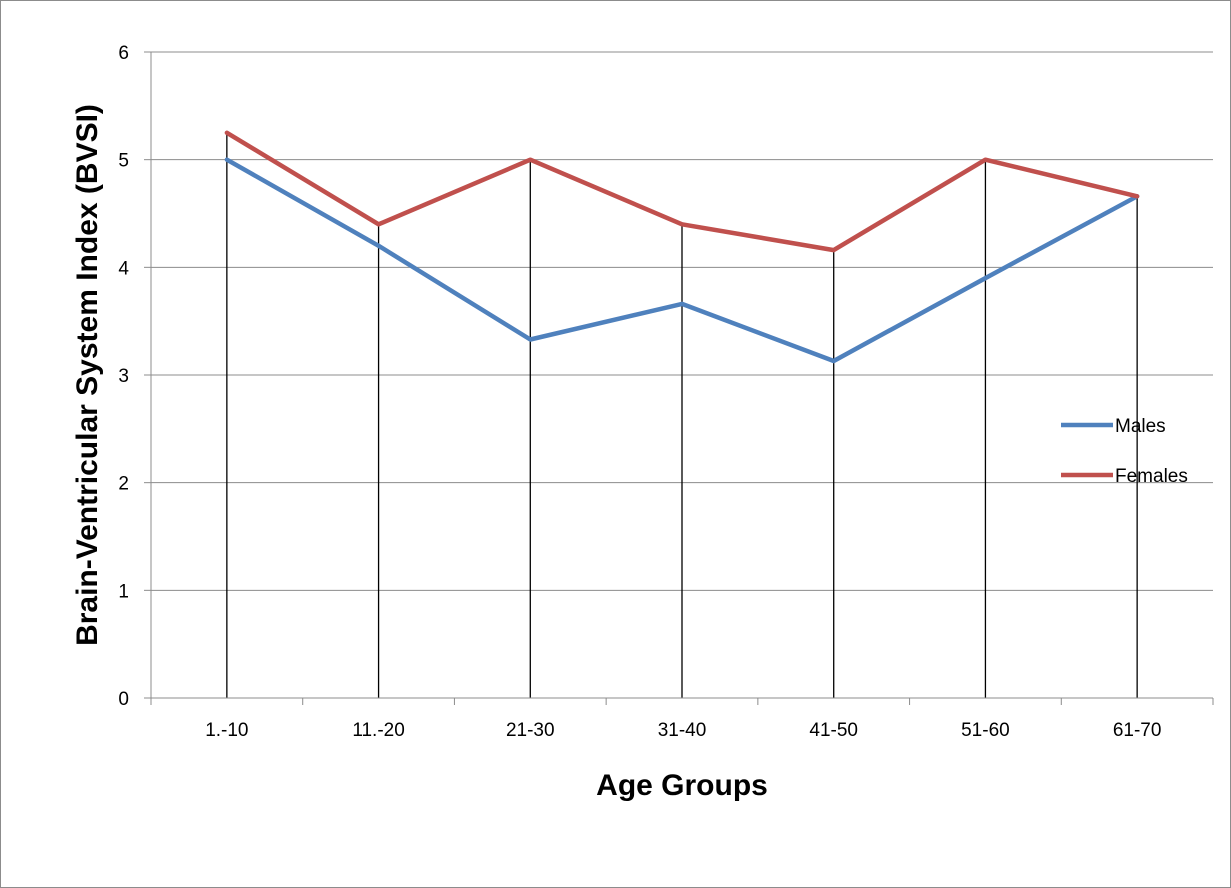 The image size is (1231, 888). What do you see at coordinates (1140, 426) in the screenshot?
I see `legend-label-males: Males` at bounding box center [1140, 426].